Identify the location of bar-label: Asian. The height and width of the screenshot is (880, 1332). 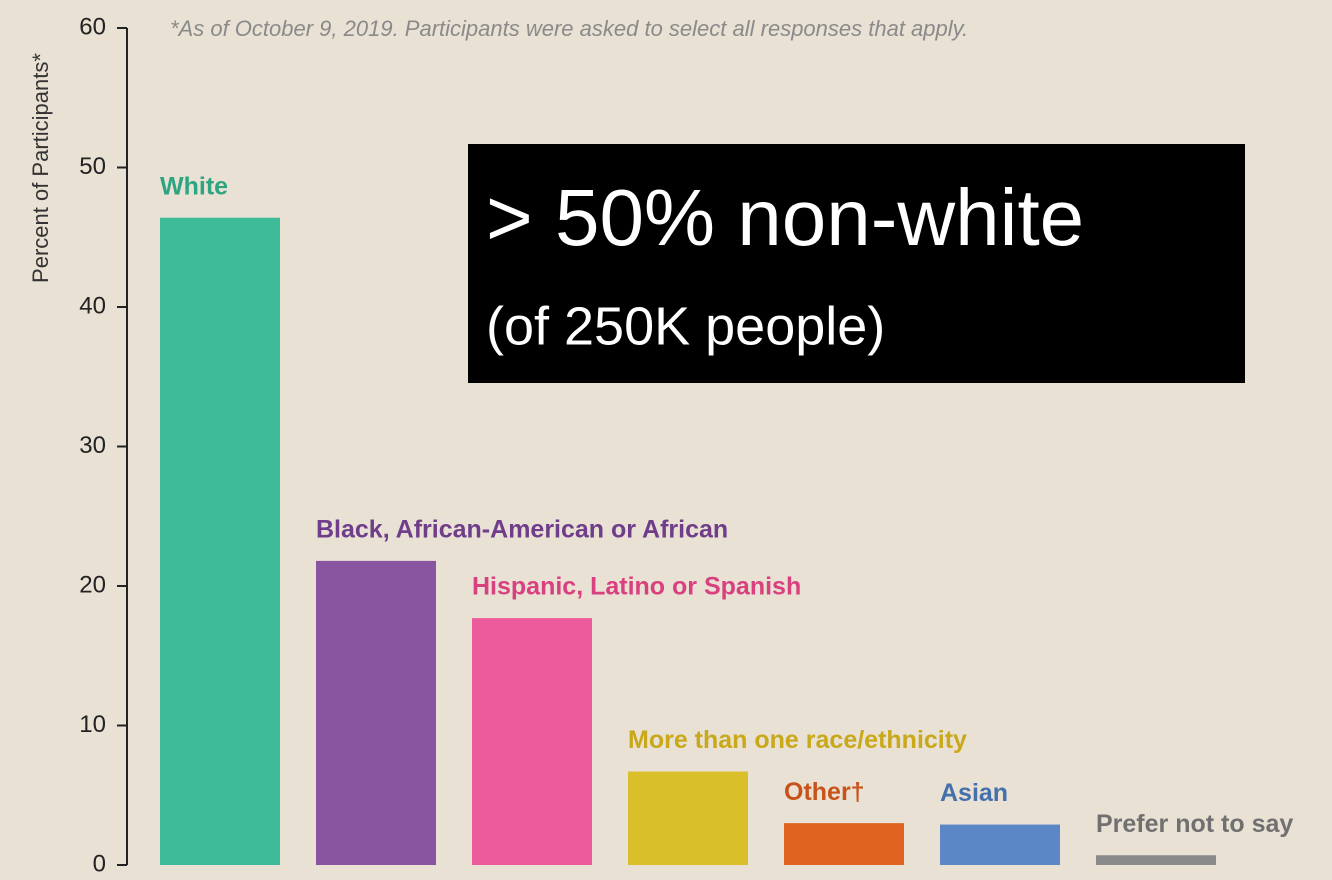
(974, 793).